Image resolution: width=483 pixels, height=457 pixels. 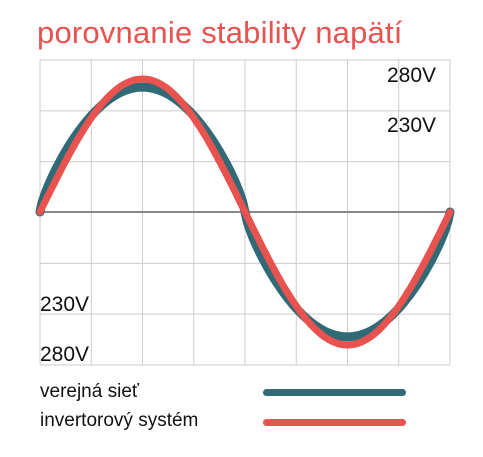 What do you see at coordinates (411, 75) in the screenshot?
I see `y-tick-label-280-top: 280V` at bounding box center [411, 75].